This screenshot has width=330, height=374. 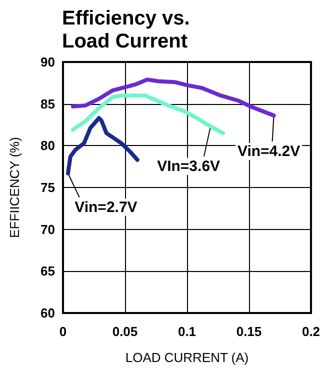 What do you see at coordinates (188, 166) in the screenshot?
I see `series-label: VIn=3.6V` at bounding box center [188, 166].